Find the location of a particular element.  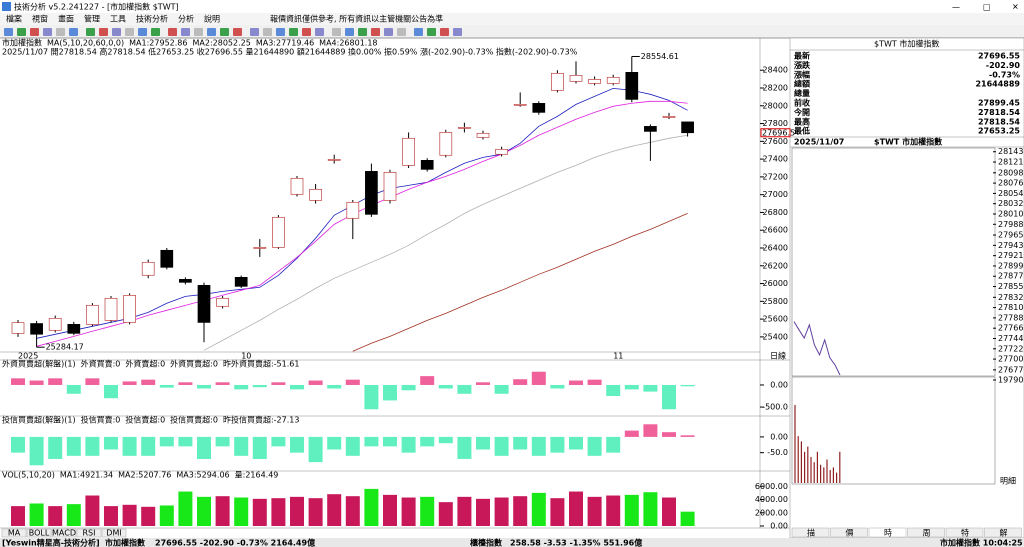

y-tick-label: 27800 is located at coordinates (775, 123).